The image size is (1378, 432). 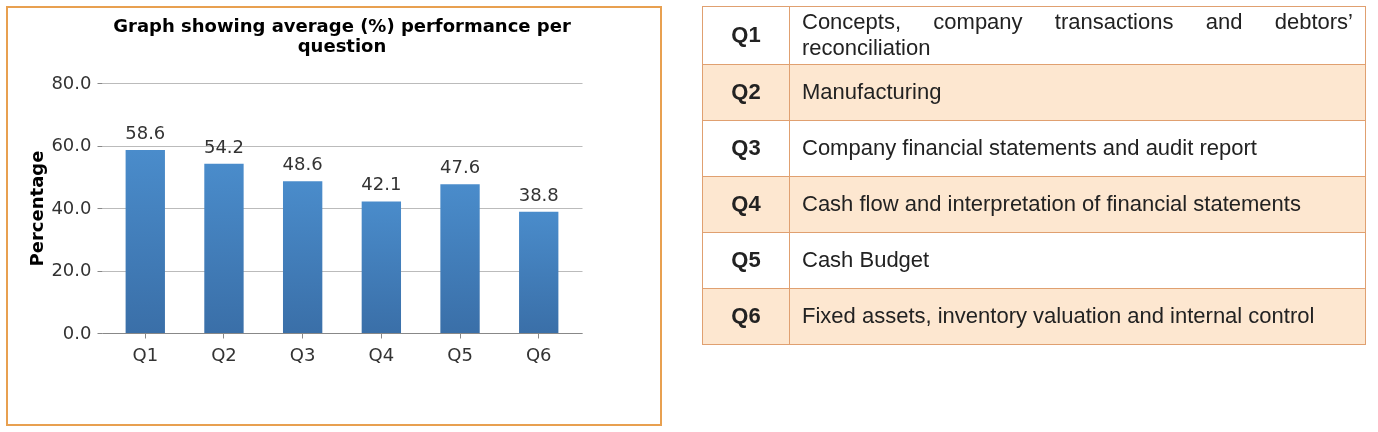 What do you see at coordinates (1077, 204) in the screenshot?
I see `text: Cash flow and interpretation of financial statements` at bounding box center [1077, 204].